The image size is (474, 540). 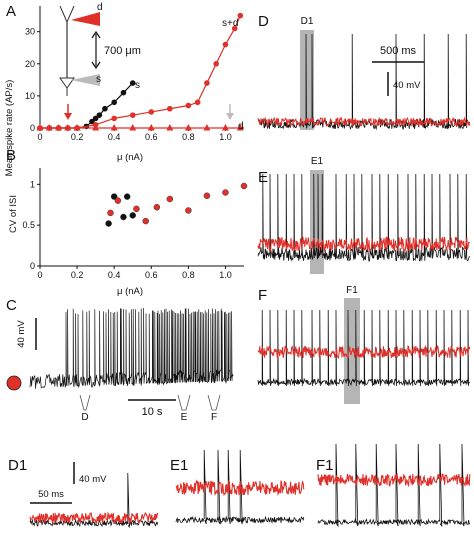 What do you see at coordinates (364, 215) in the screenshot?
I see `panel-e: E E1` at bounding box center [364, 215].